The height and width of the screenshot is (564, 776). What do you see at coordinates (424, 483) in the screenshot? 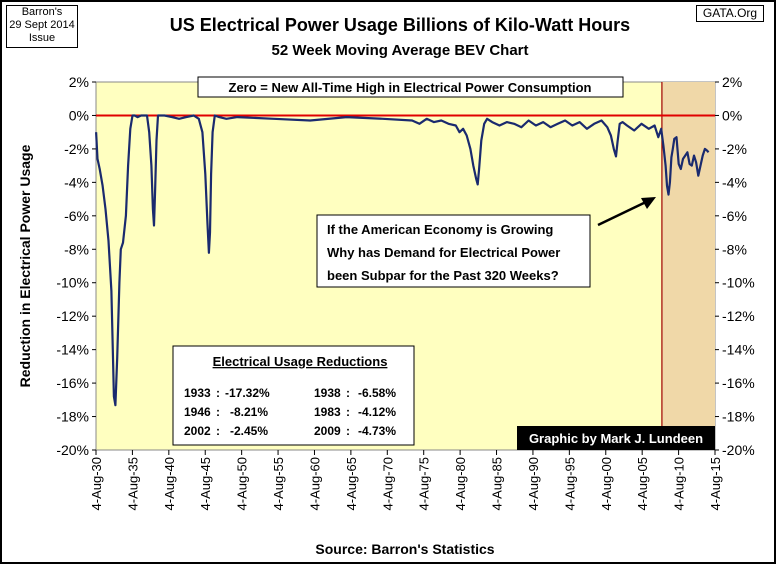
I see `x-tick-label: 4-Aug-75` at bounding box center [424, 483].